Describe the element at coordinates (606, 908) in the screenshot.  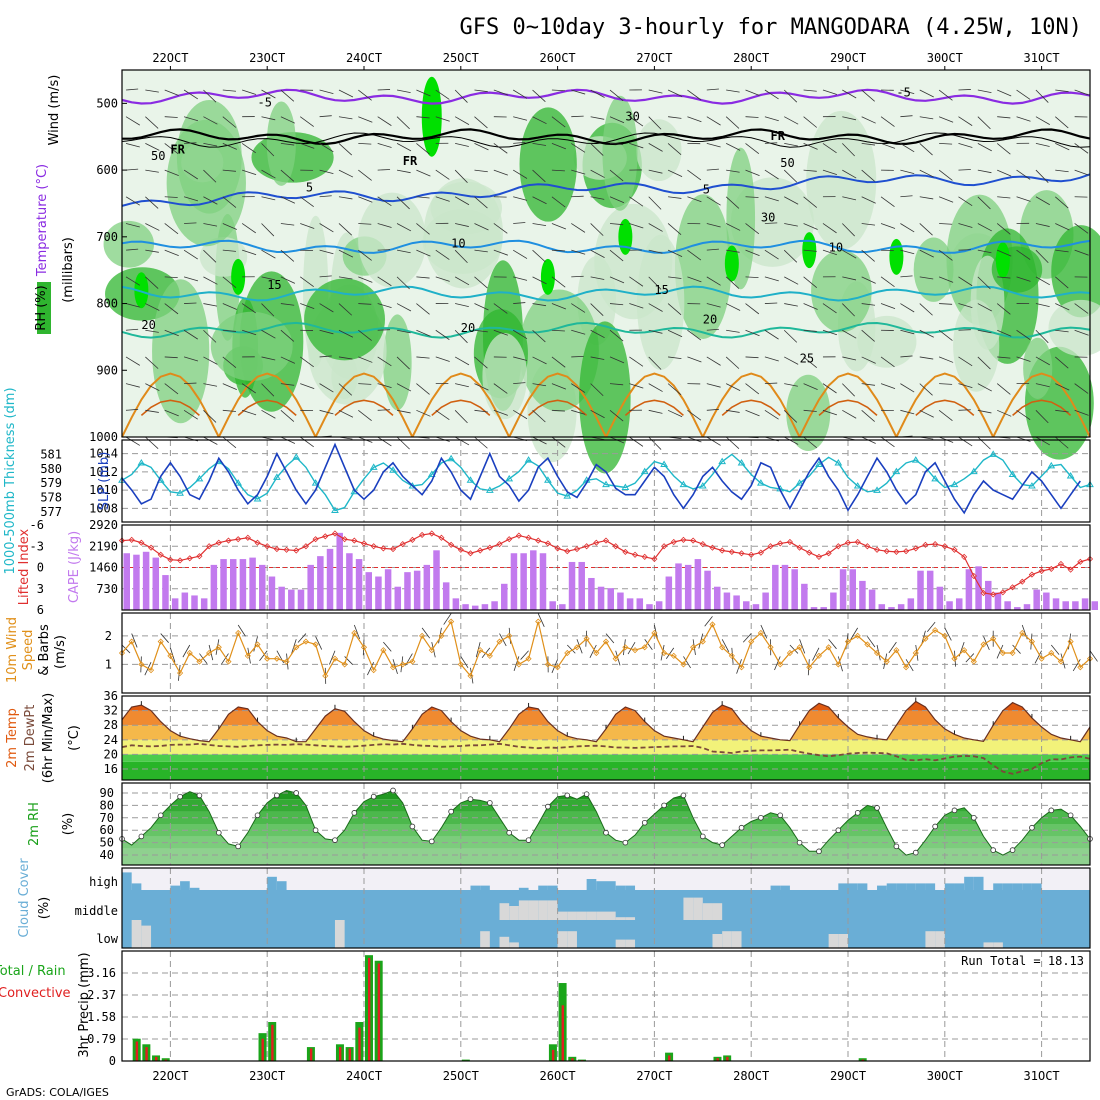
I see `cloud-panel-frame` at that location.